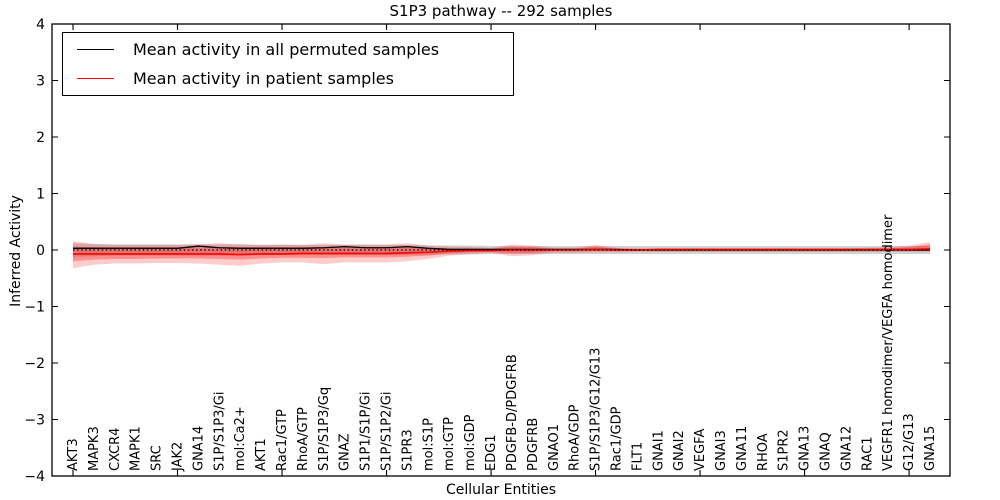 The width and height of the screenshot is (1000, 500). I want to click on y-tick-label: 0, so click(40, 251).